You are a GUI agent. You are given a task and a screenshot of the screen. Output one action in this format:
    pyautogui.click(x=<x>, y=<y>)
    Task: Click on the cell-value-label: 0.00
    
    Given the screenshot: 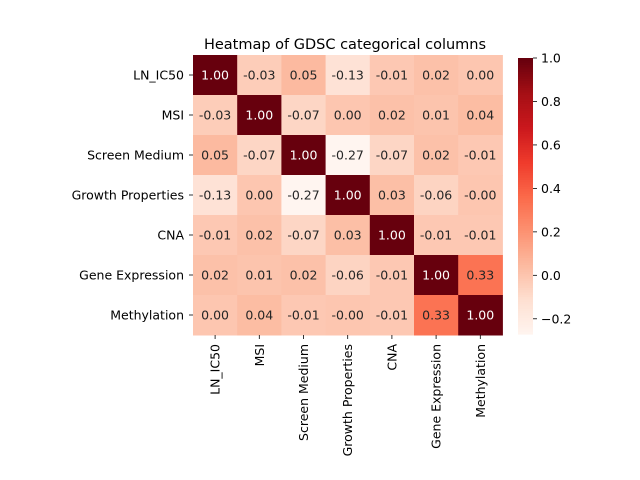 What is the action you would take?
    pyautogui.click(x=259, y=195)
    